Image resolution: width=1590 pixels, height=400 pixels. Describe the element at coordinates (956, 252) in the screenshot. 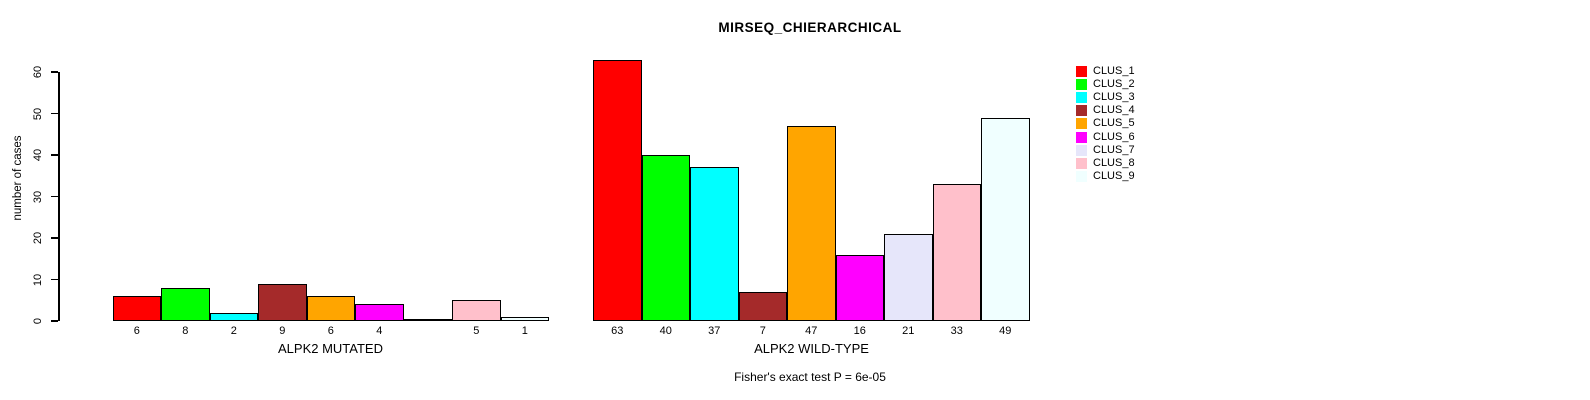

I see `bar-clus_8-wild-type` at that location.